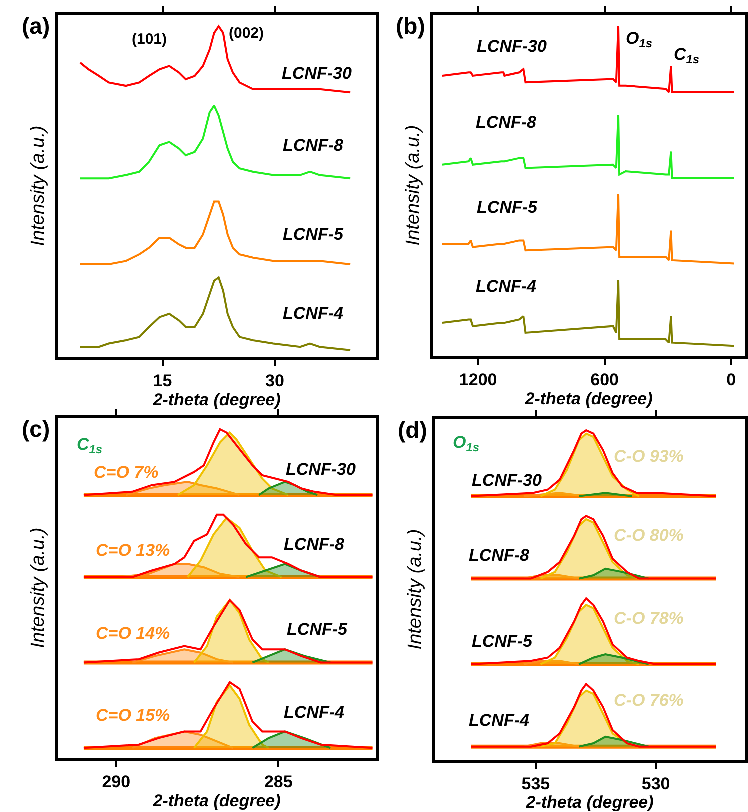  Describe the element at coordinates (116, 782) in the screenshot. I see `x-tick-label: 290` at that location.